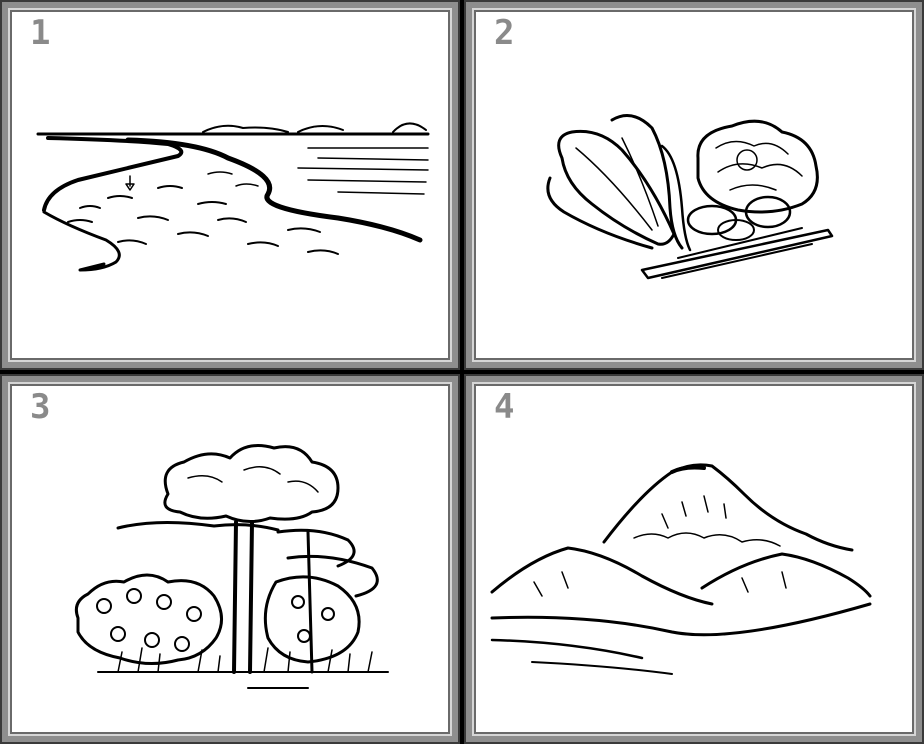 This screenshot has width=924, height=744. I want to click on river-landscape-drawing, so click(233, 197).